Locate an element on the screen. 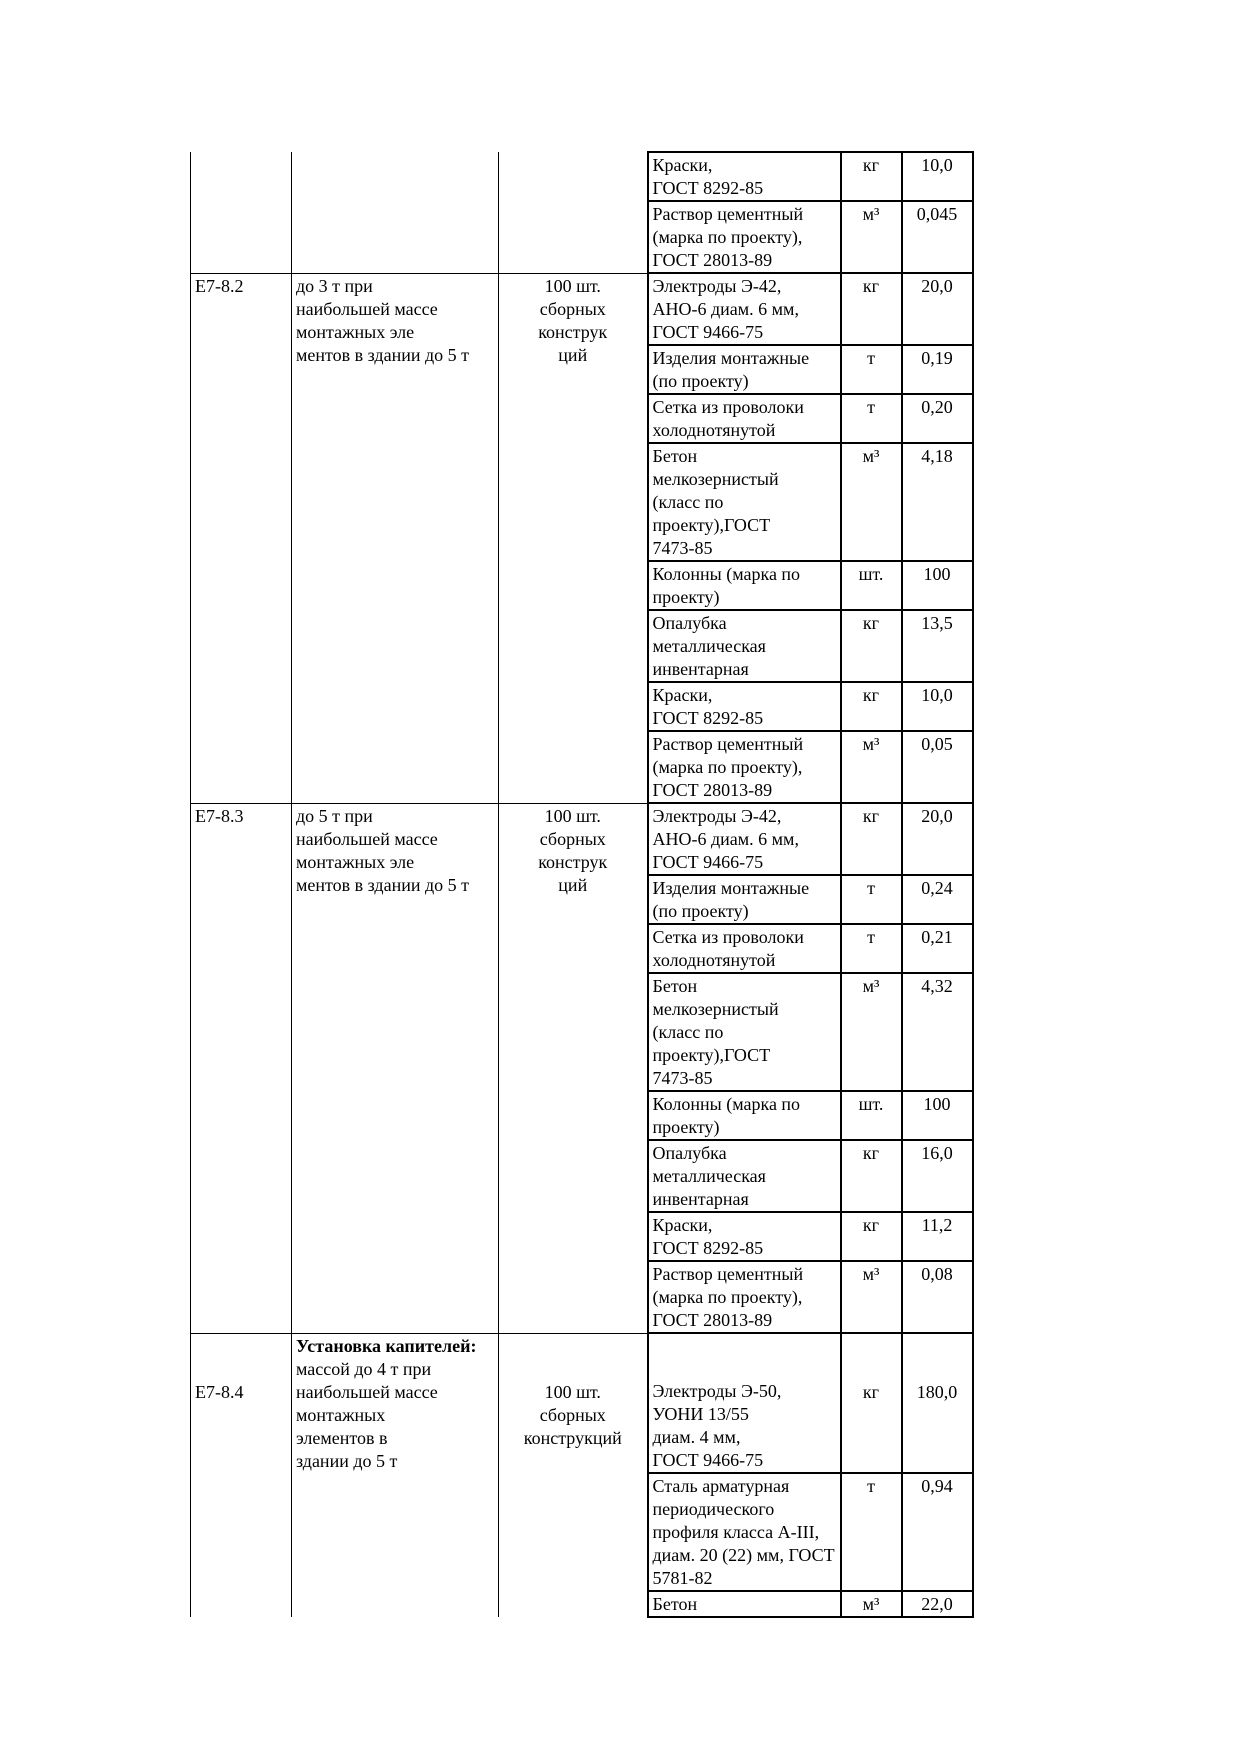 The width and height of the screenshot is (1240, 1755). material-qty-cell: 0,19 is located at coordinates (937, 369).